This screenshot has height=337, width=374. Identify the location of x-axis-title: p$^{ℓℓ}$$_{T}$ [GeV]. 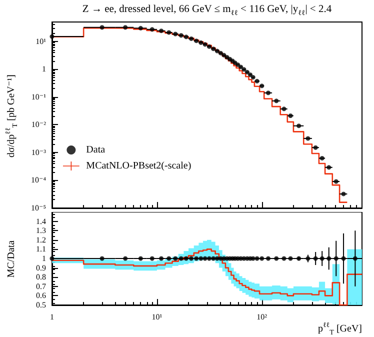
(340, 328).